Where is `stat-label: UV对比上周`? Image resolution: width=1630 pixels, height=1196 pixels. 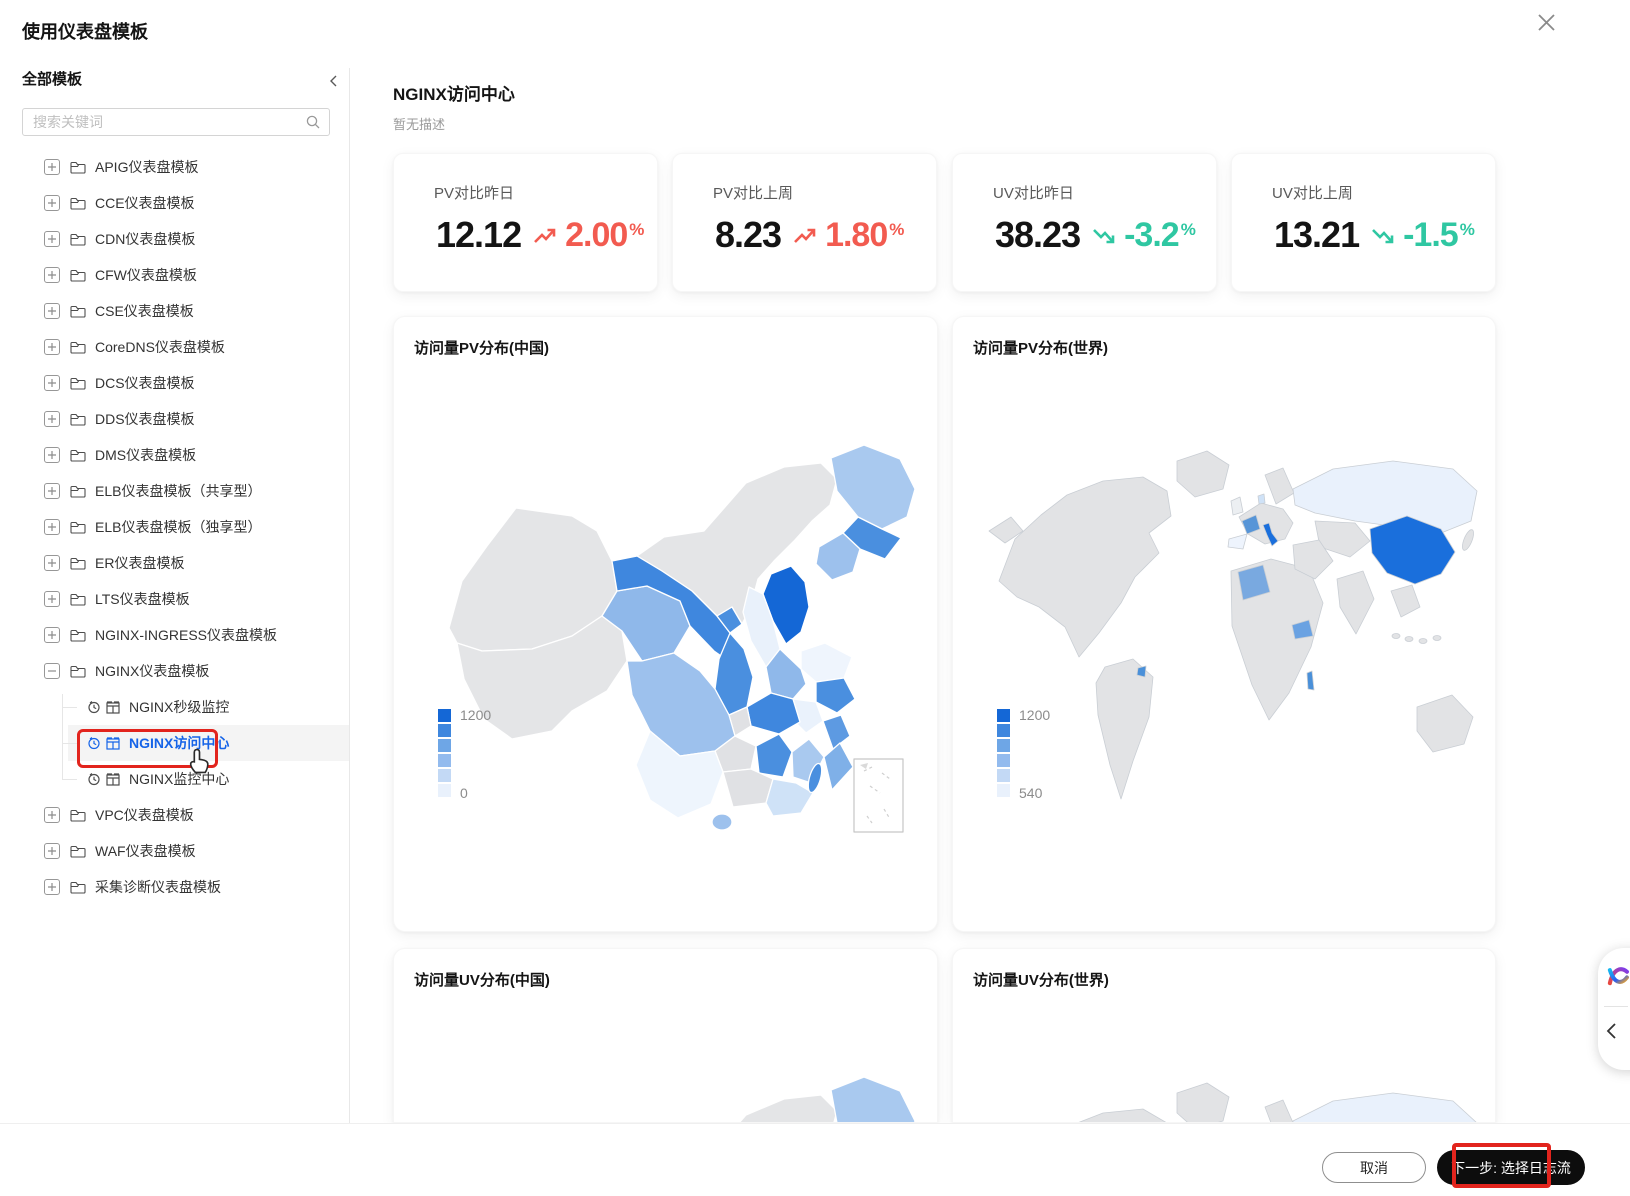 stat-label: UV对比上周 is located at coordinates (1312, 193).